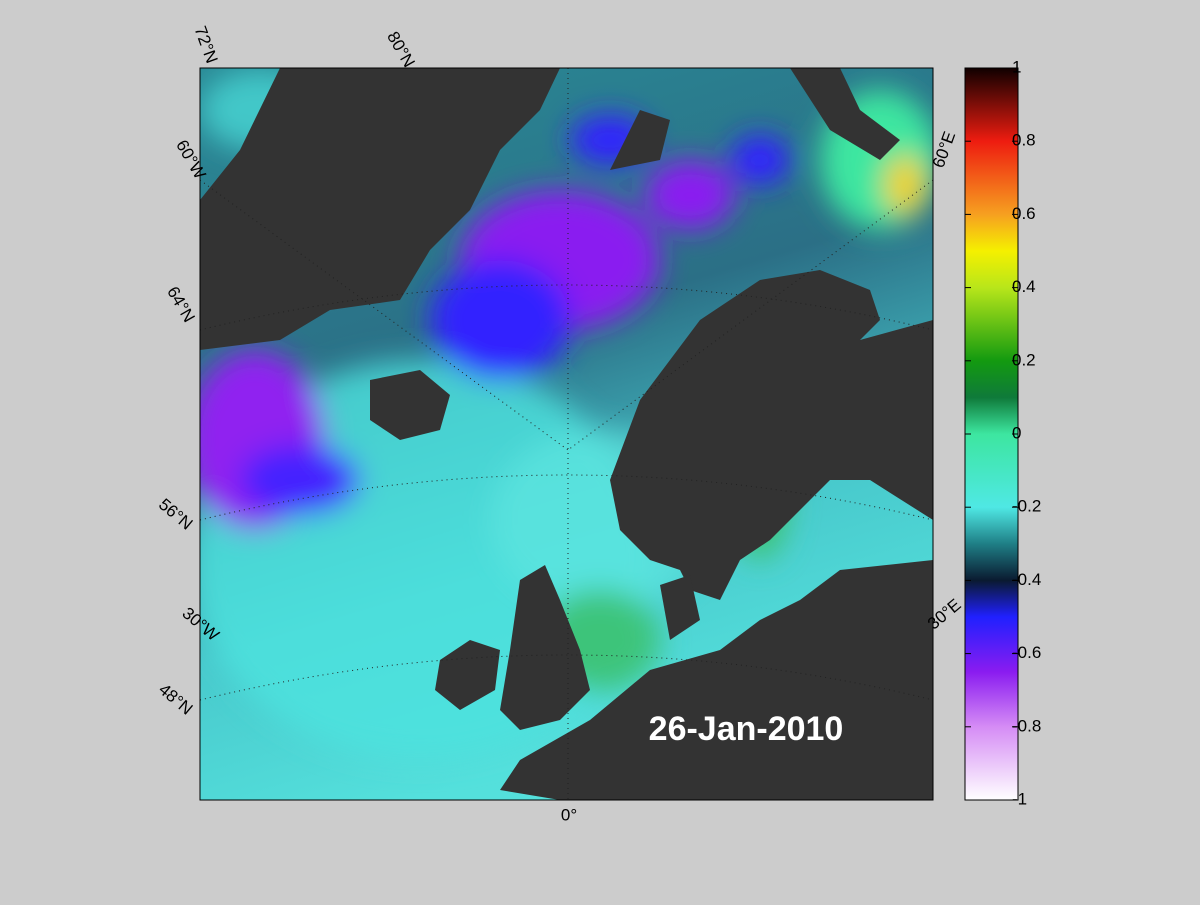 This screenshot has width=1200, height=905. Describe the element at coordinates (175, 699) in the screenshot. I see `grid-label: 48°N` at that location.